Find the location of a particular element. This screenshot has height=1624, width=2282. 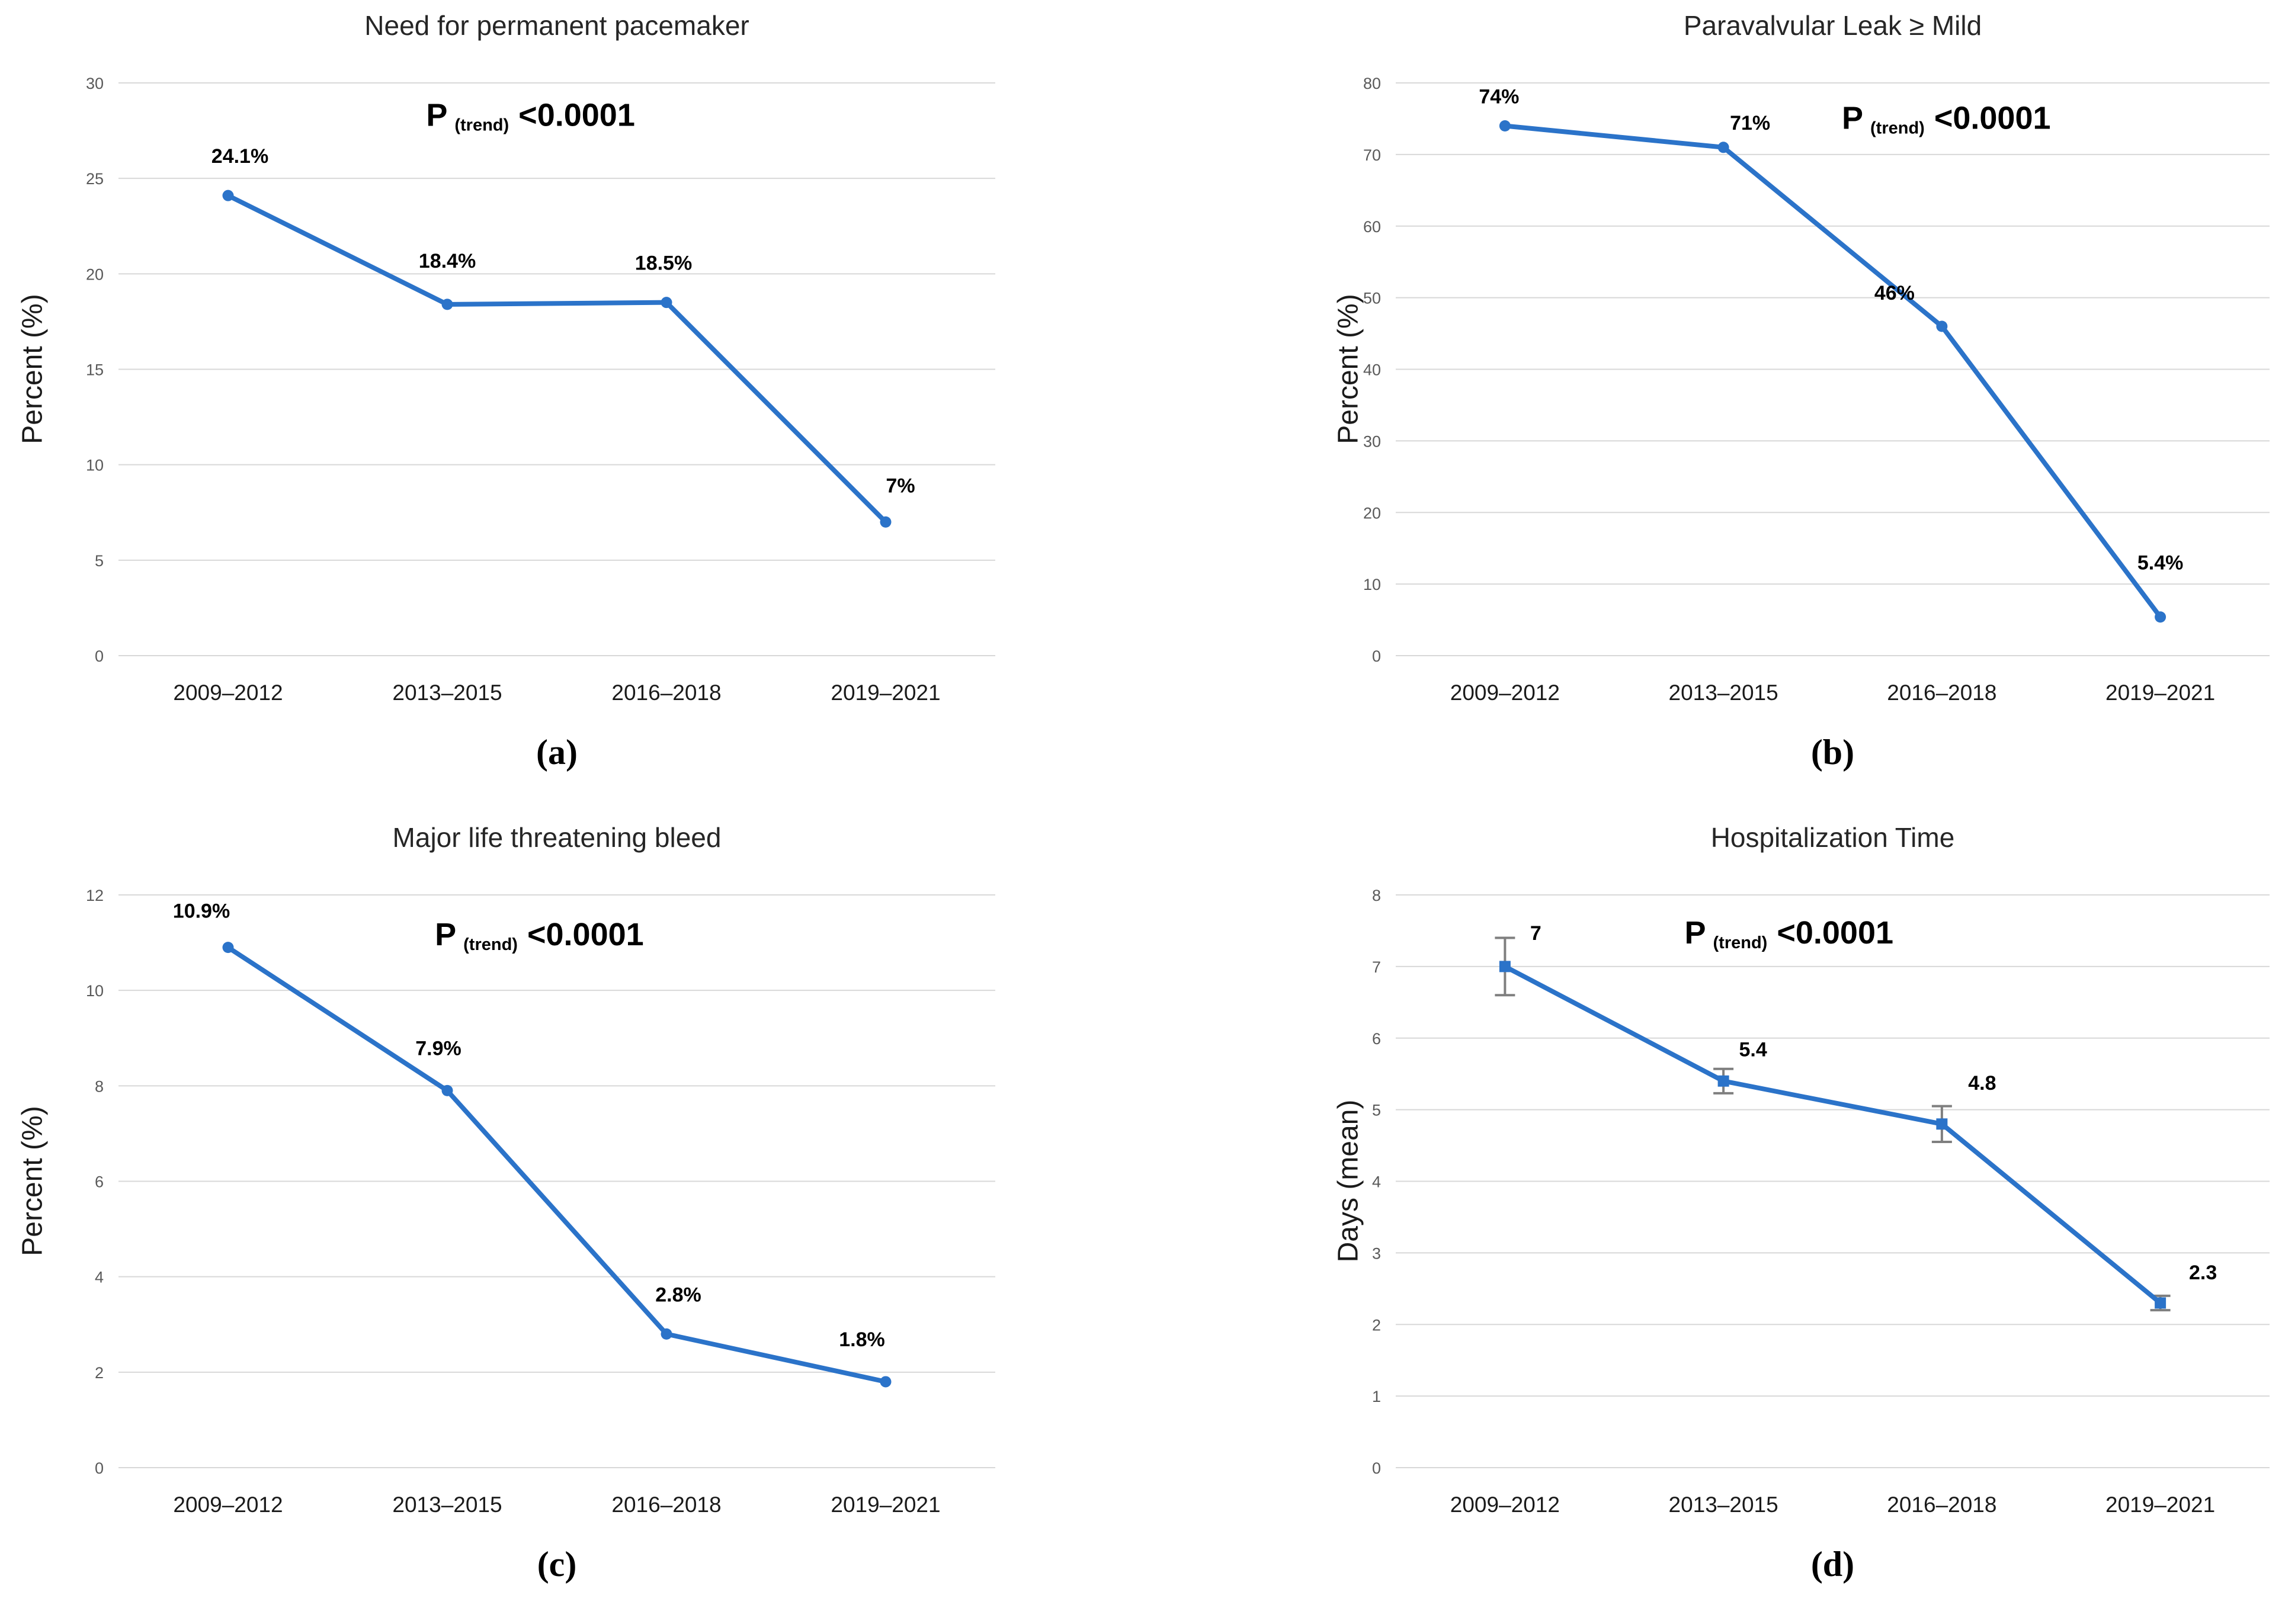

y-tick-label: 3 is located at coordinates (1376, 1253).